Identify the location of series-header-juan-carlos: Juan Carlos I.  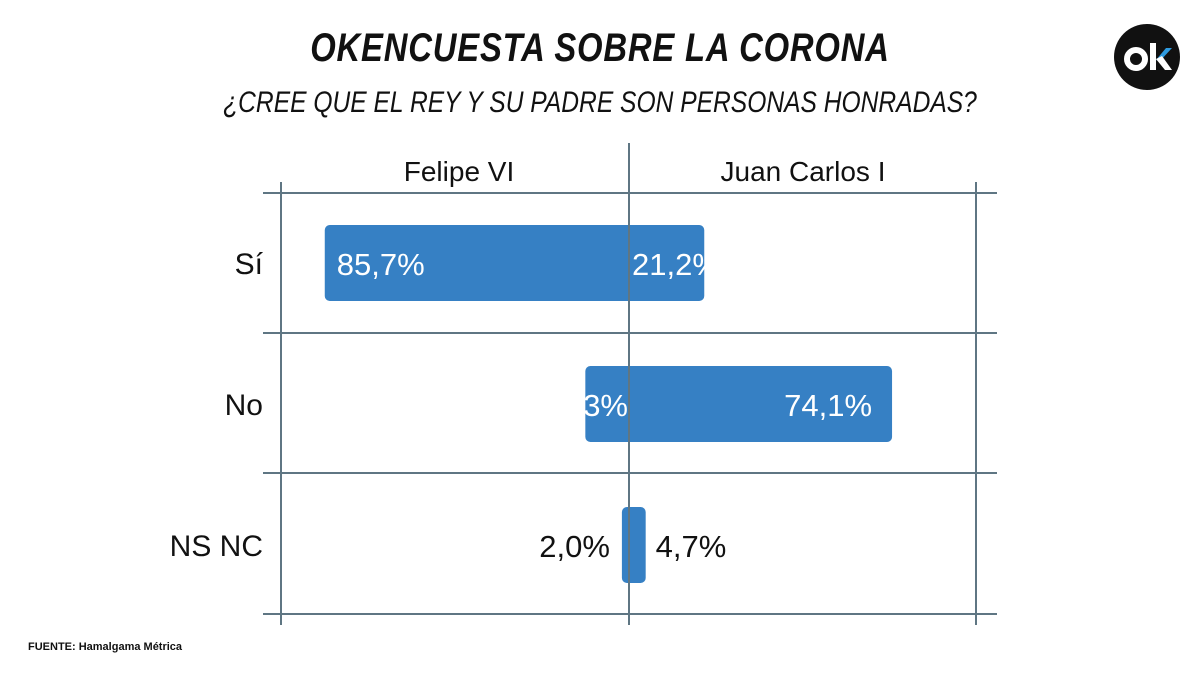
(803, 171).